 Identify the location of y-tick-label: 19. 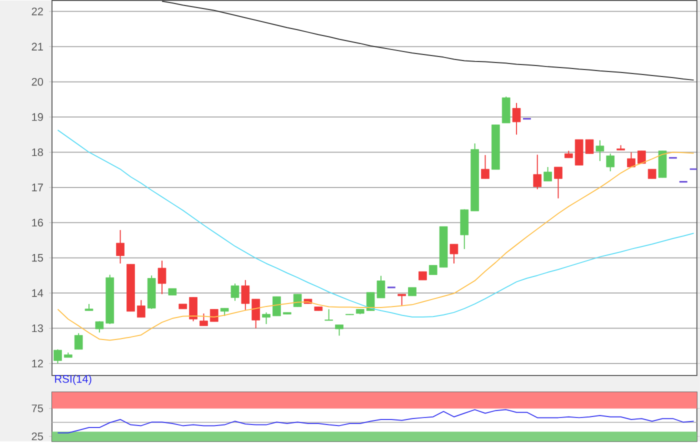
(37, 117).